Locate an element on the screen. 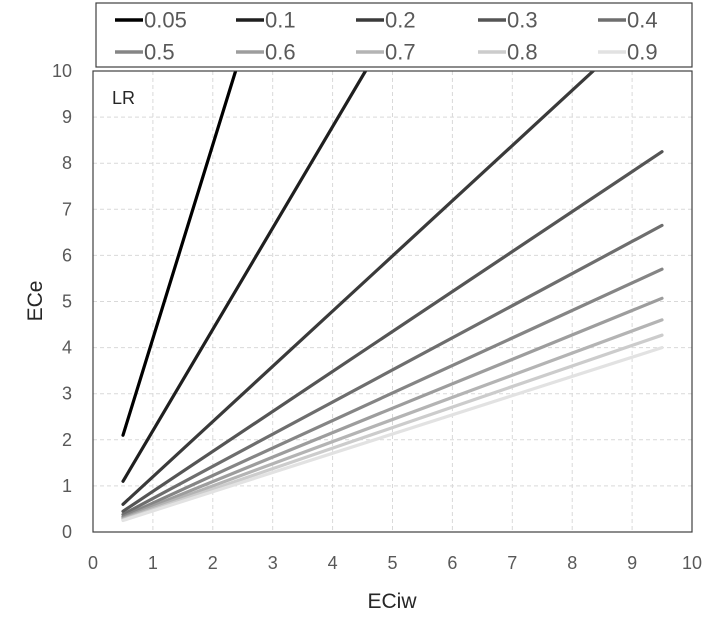  x-tick-label: 5 is located at coordinates (392, 563).